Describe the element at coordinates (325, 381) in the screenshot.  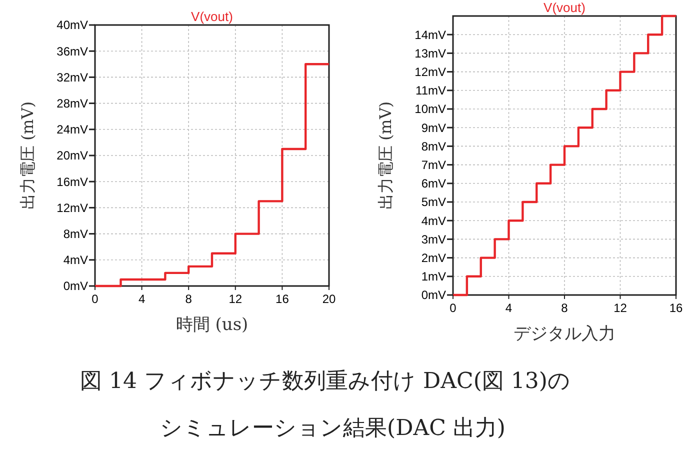
I see `caption: 図 14 フィボナッチ数列重み付け DAC(図 13)の` at that location.